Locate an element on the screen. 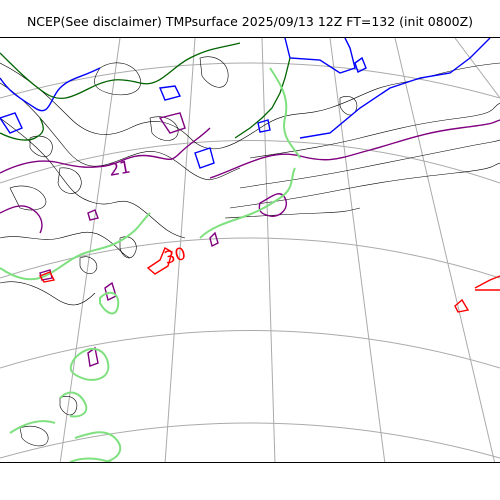  contour-label-21: 21 is located at coordinates (119, 168).